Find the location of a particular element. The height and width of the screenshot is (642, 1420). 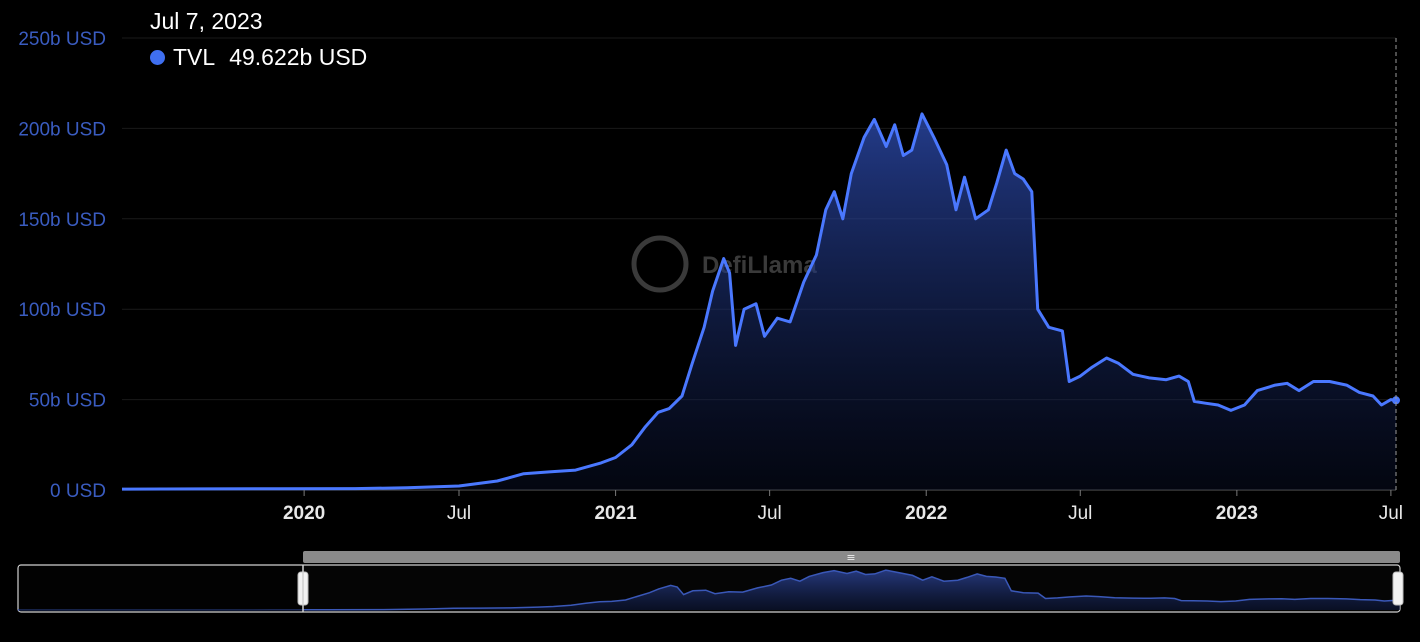

y-tick-label: 250b USD is located at coordinates (62, 39).